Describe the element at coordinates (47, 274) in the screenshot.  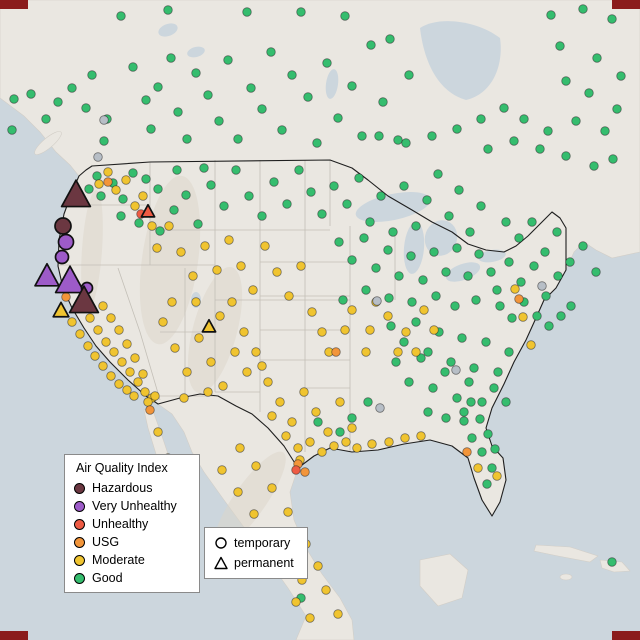
I see `station-marker-triangle-very_unhealthy` at that location.